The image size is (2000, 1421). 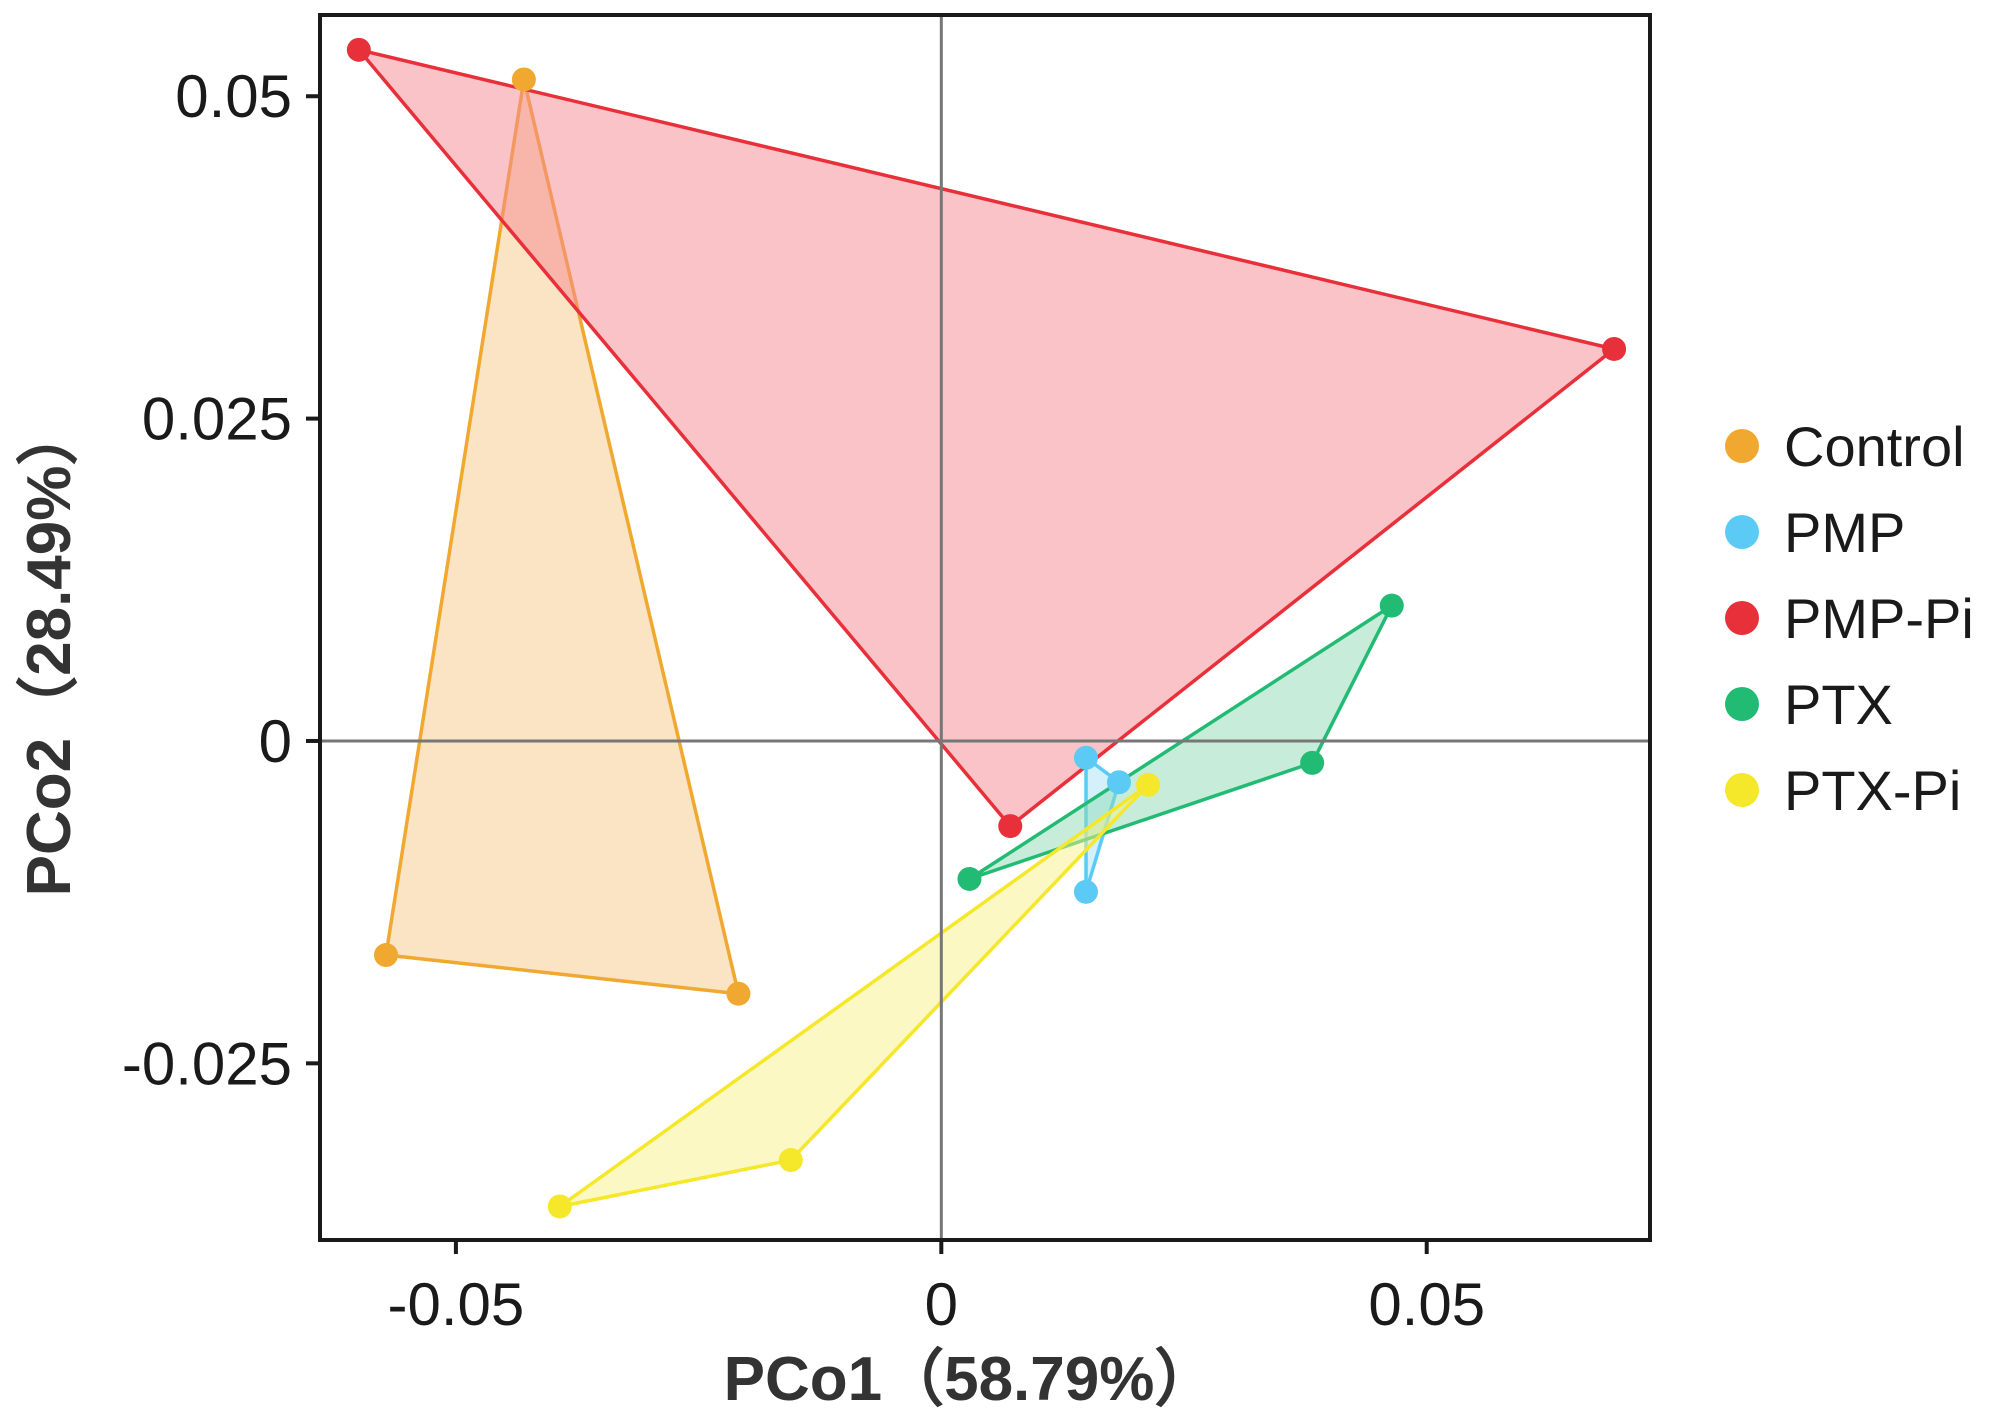 I want to click on y-tick-label: 0.05, so click(x=233, y=96).